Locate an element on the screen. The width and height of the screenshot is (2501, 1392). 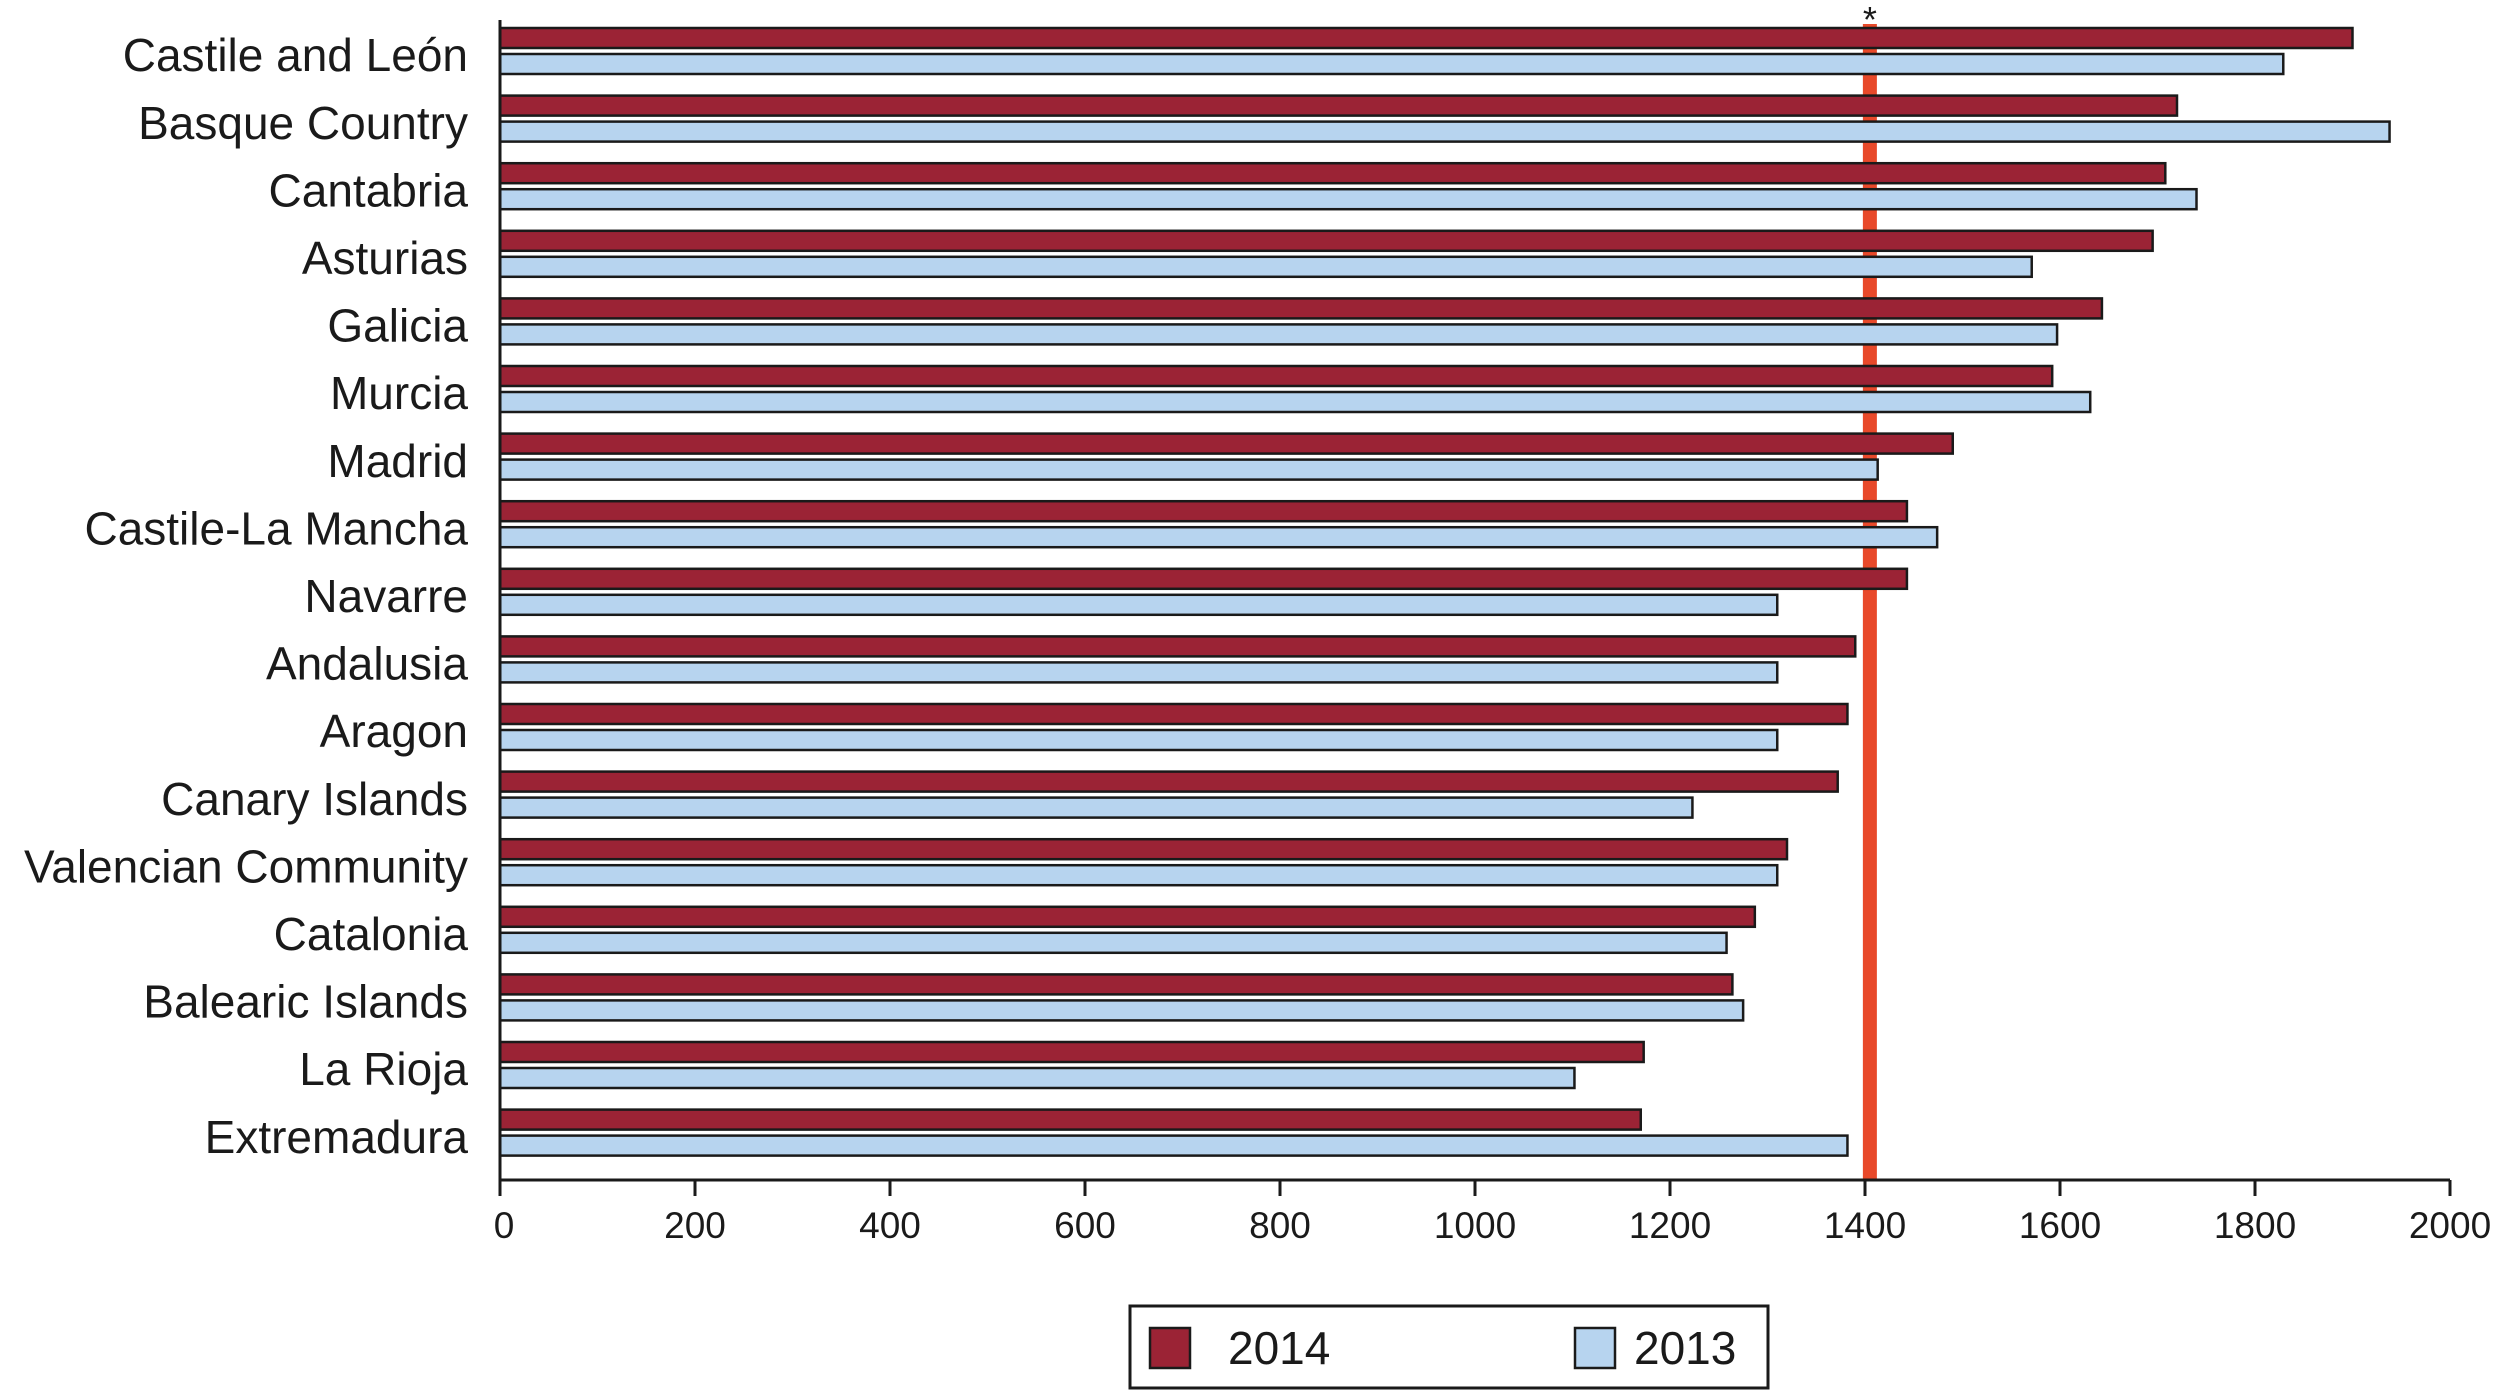
legend-label-2014: 2014 is located at coordinates (1279, 1348).